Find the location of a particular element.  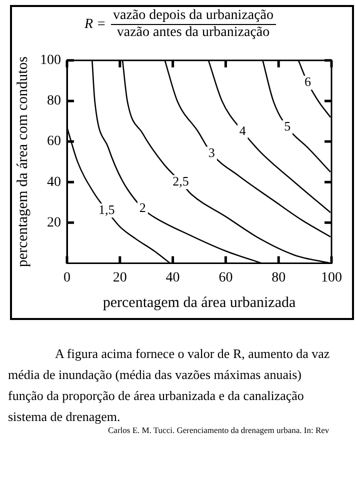

text: sistema de drenagem. is located at coordinates (64, 417).